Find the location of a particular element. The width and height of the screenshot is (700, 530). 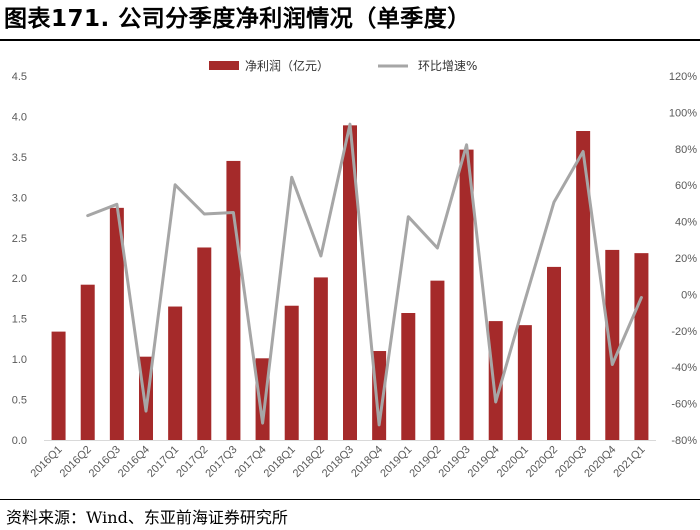

y-right-tick-label: -40% is located at coordinates (684, 368).